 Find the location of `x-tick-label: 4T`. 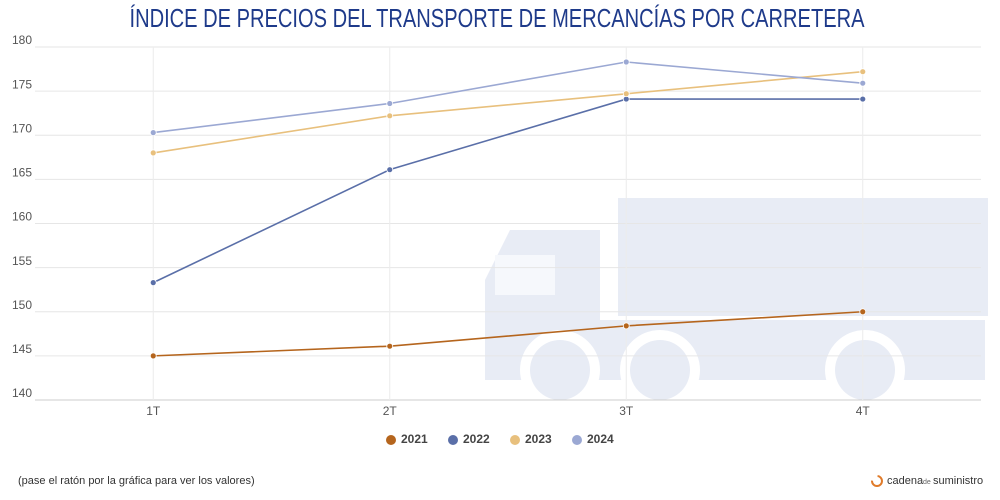

x-tick-label: 4T is located at coordinates (863, 411).